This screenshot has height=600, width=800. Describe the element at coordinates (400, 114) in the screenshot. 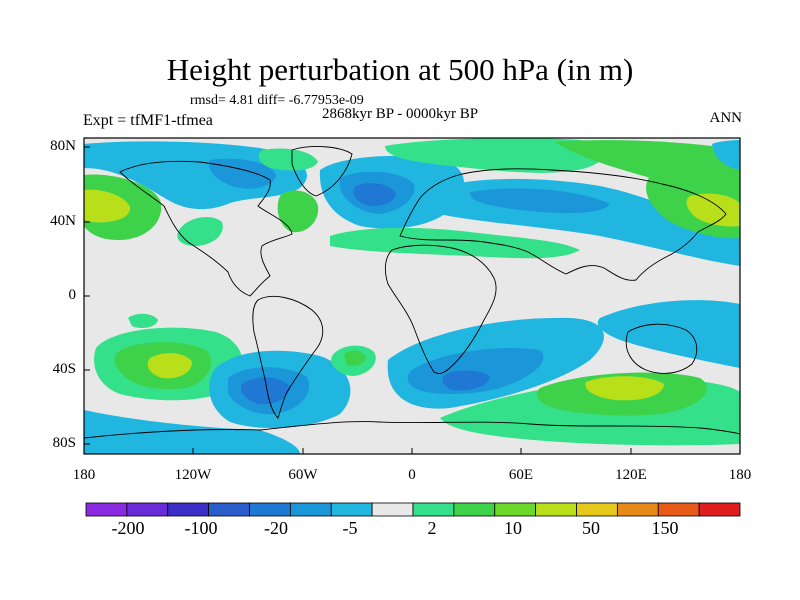

I see `period-text: 2868kyr BP - 0000kyr BP` at that location.